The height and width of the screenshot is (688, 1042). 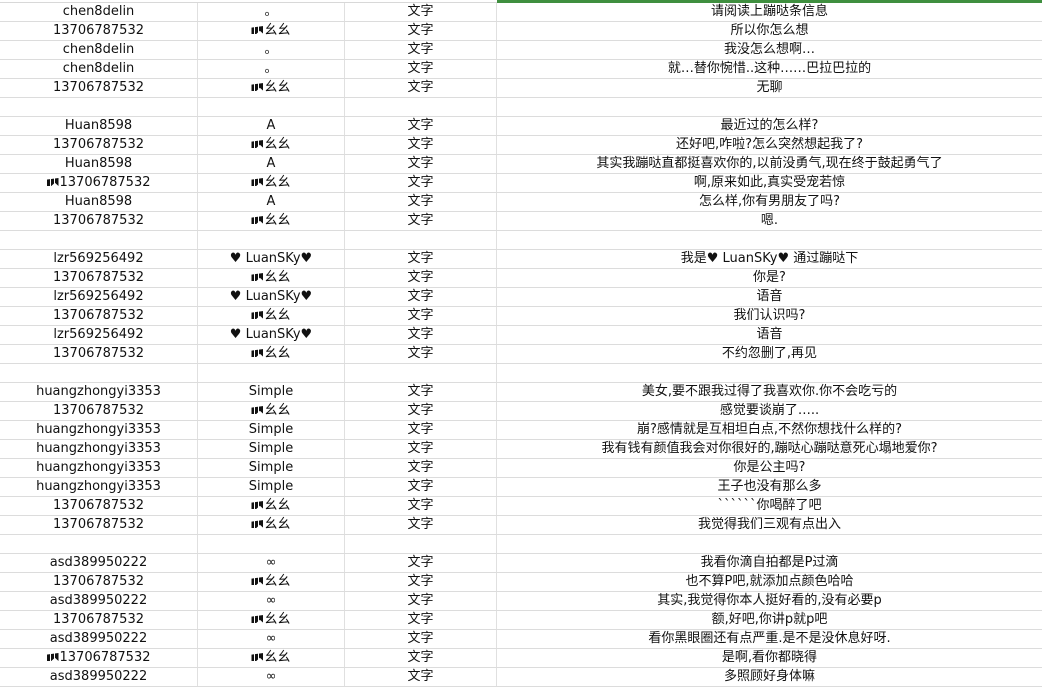 What do you see at coordinates (769, 88) in the screenshot?
I see `message-cell: 无聊` at bounding box center [769, 88].